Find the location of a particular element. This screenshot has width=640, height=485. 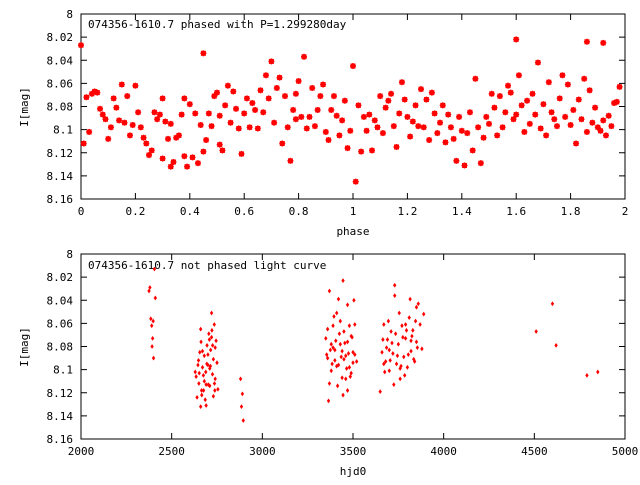

y-tick-label: 8.1 is located at coordinates (63, 370).